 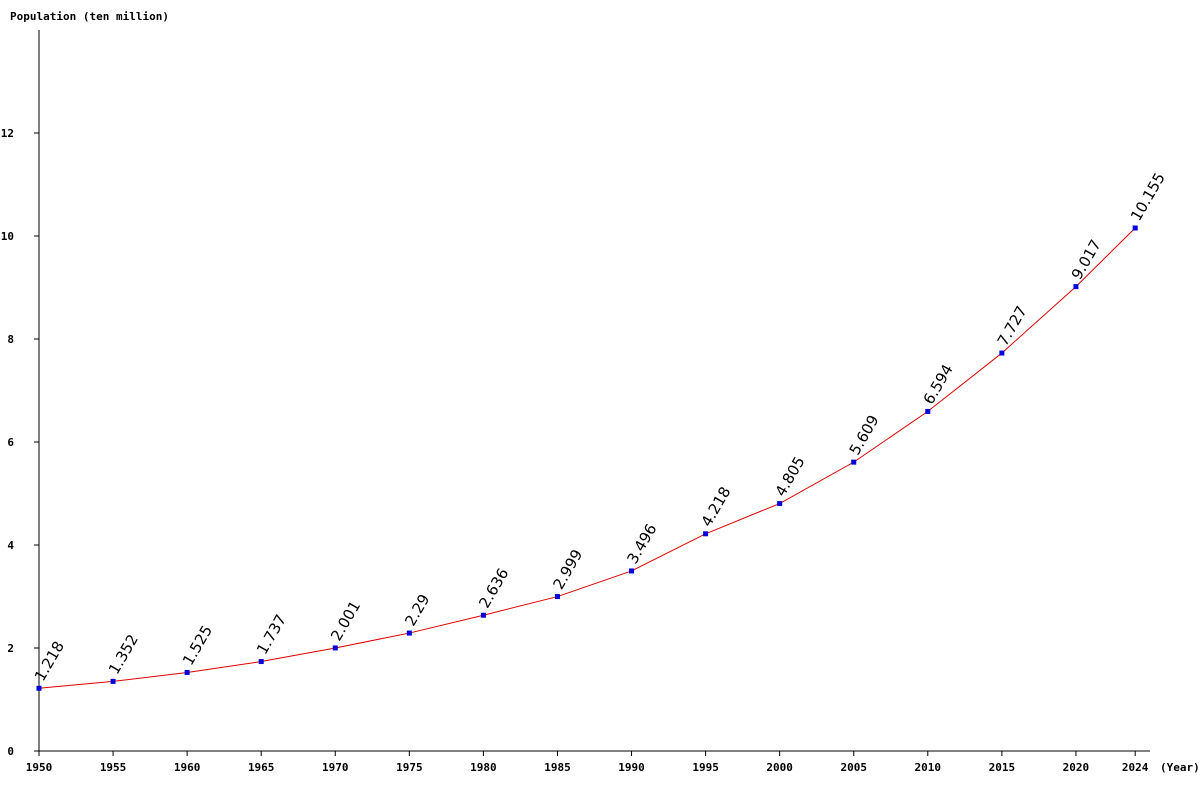 What do you see at coordinates (417, 610) in the screenshot?
I see `value-label: 2.29` at bounding box center [417, 610].